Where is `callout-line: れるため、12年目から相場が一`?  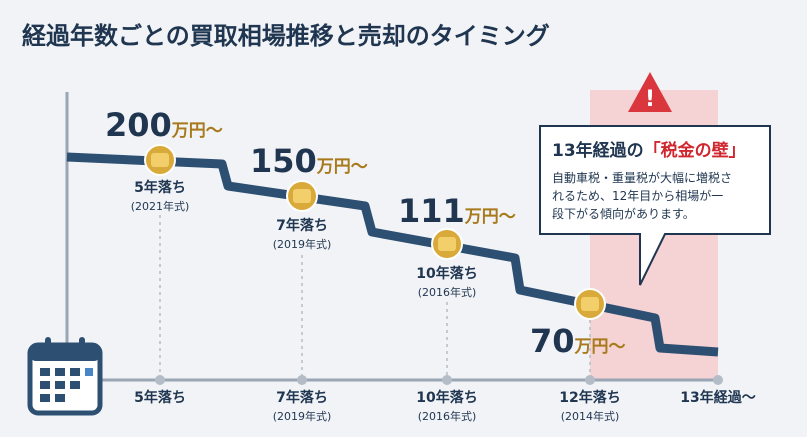 callout-line: れるため、12年目から相場が一 is located at coordinates (637, 195).